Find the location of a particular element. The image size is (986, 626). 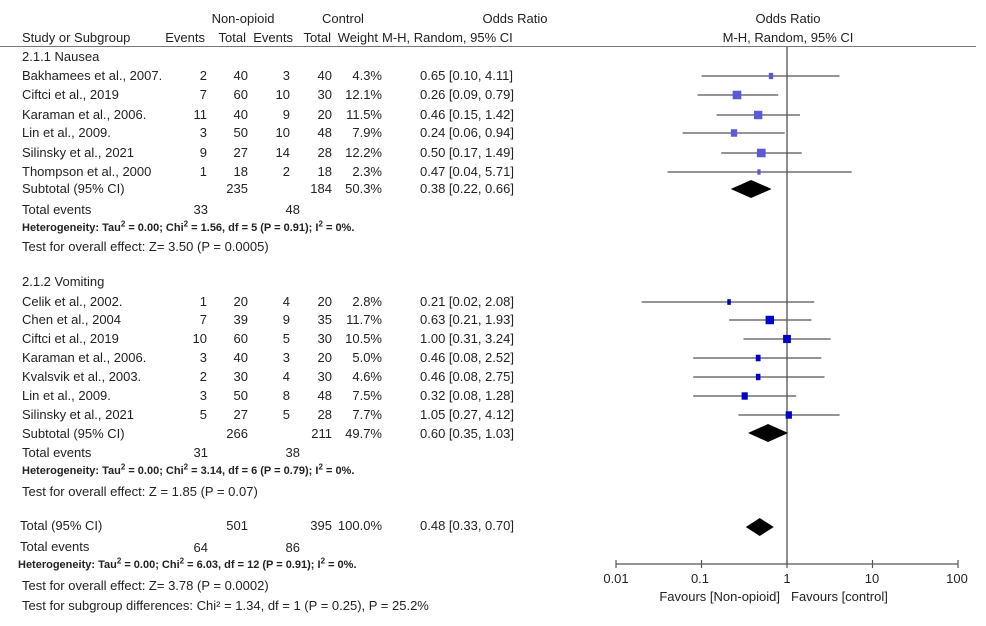

subtotal-or-ci: 0.38 [0.22, 0.66] is located at coordinates (467, 188).